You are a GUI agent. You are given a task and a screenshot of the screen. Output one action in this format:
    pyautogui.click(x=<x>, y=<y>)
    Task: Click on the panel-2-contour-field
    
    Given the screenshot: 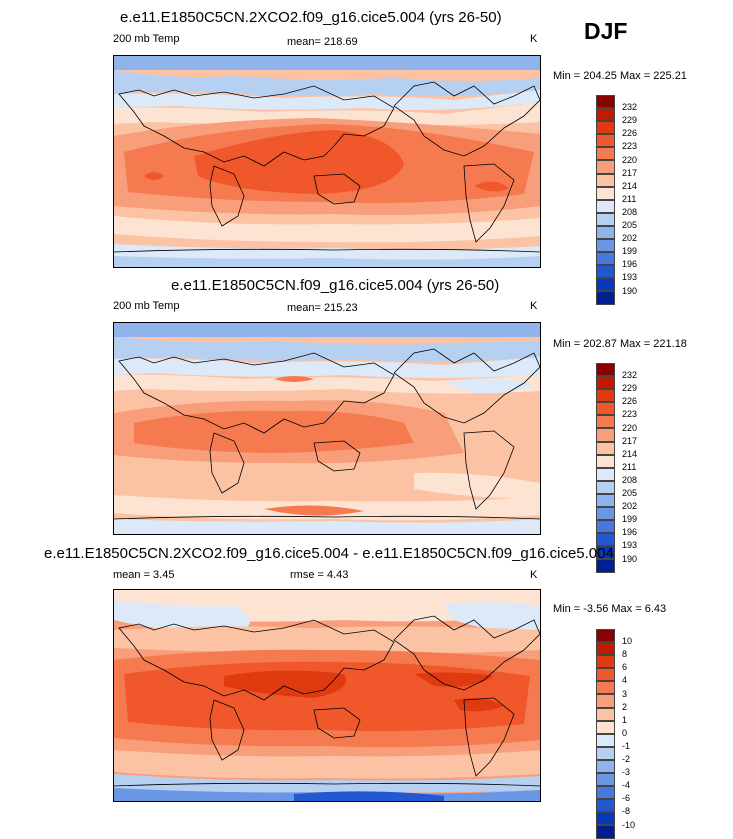 What is the action you would take?
    pyautogui.click(x=327, y=428)
    